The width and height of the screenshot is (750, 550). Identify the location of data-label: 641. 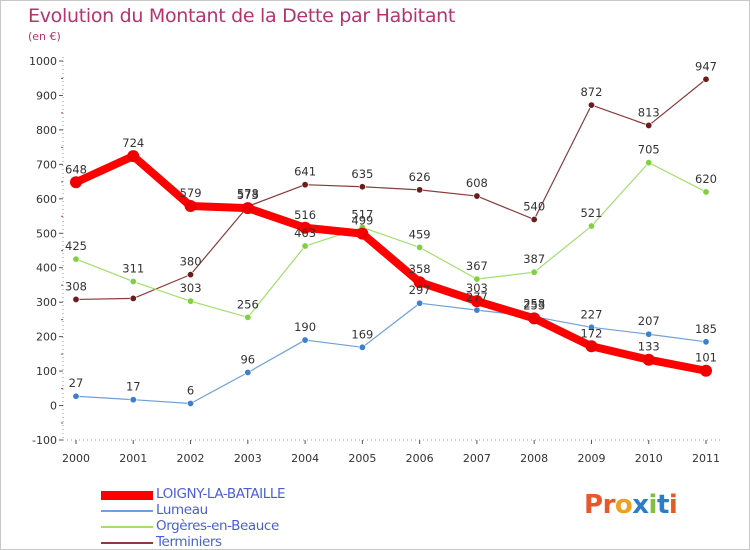
(305, 172).